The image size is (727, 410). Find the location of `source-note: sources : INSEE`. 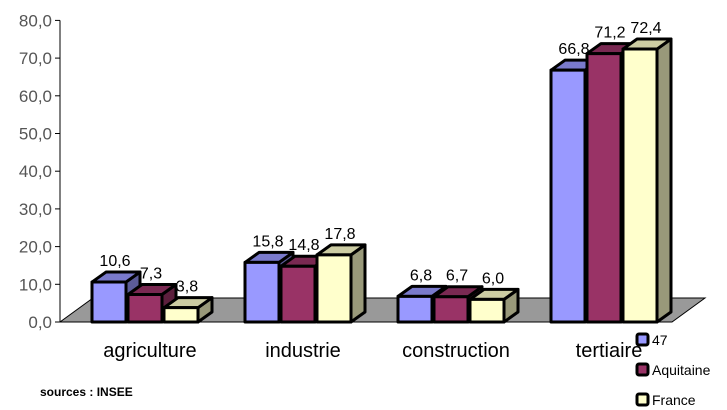

source-note: sources : INSEE is located at coordinates (86, 392).